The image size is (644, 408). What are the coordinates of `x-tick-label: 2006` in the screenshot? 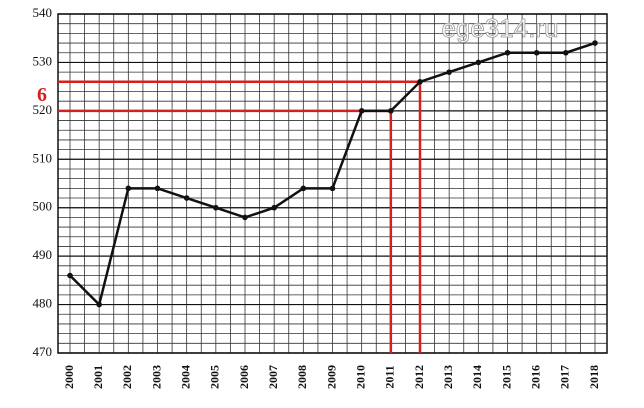 It's located at (244, 377).